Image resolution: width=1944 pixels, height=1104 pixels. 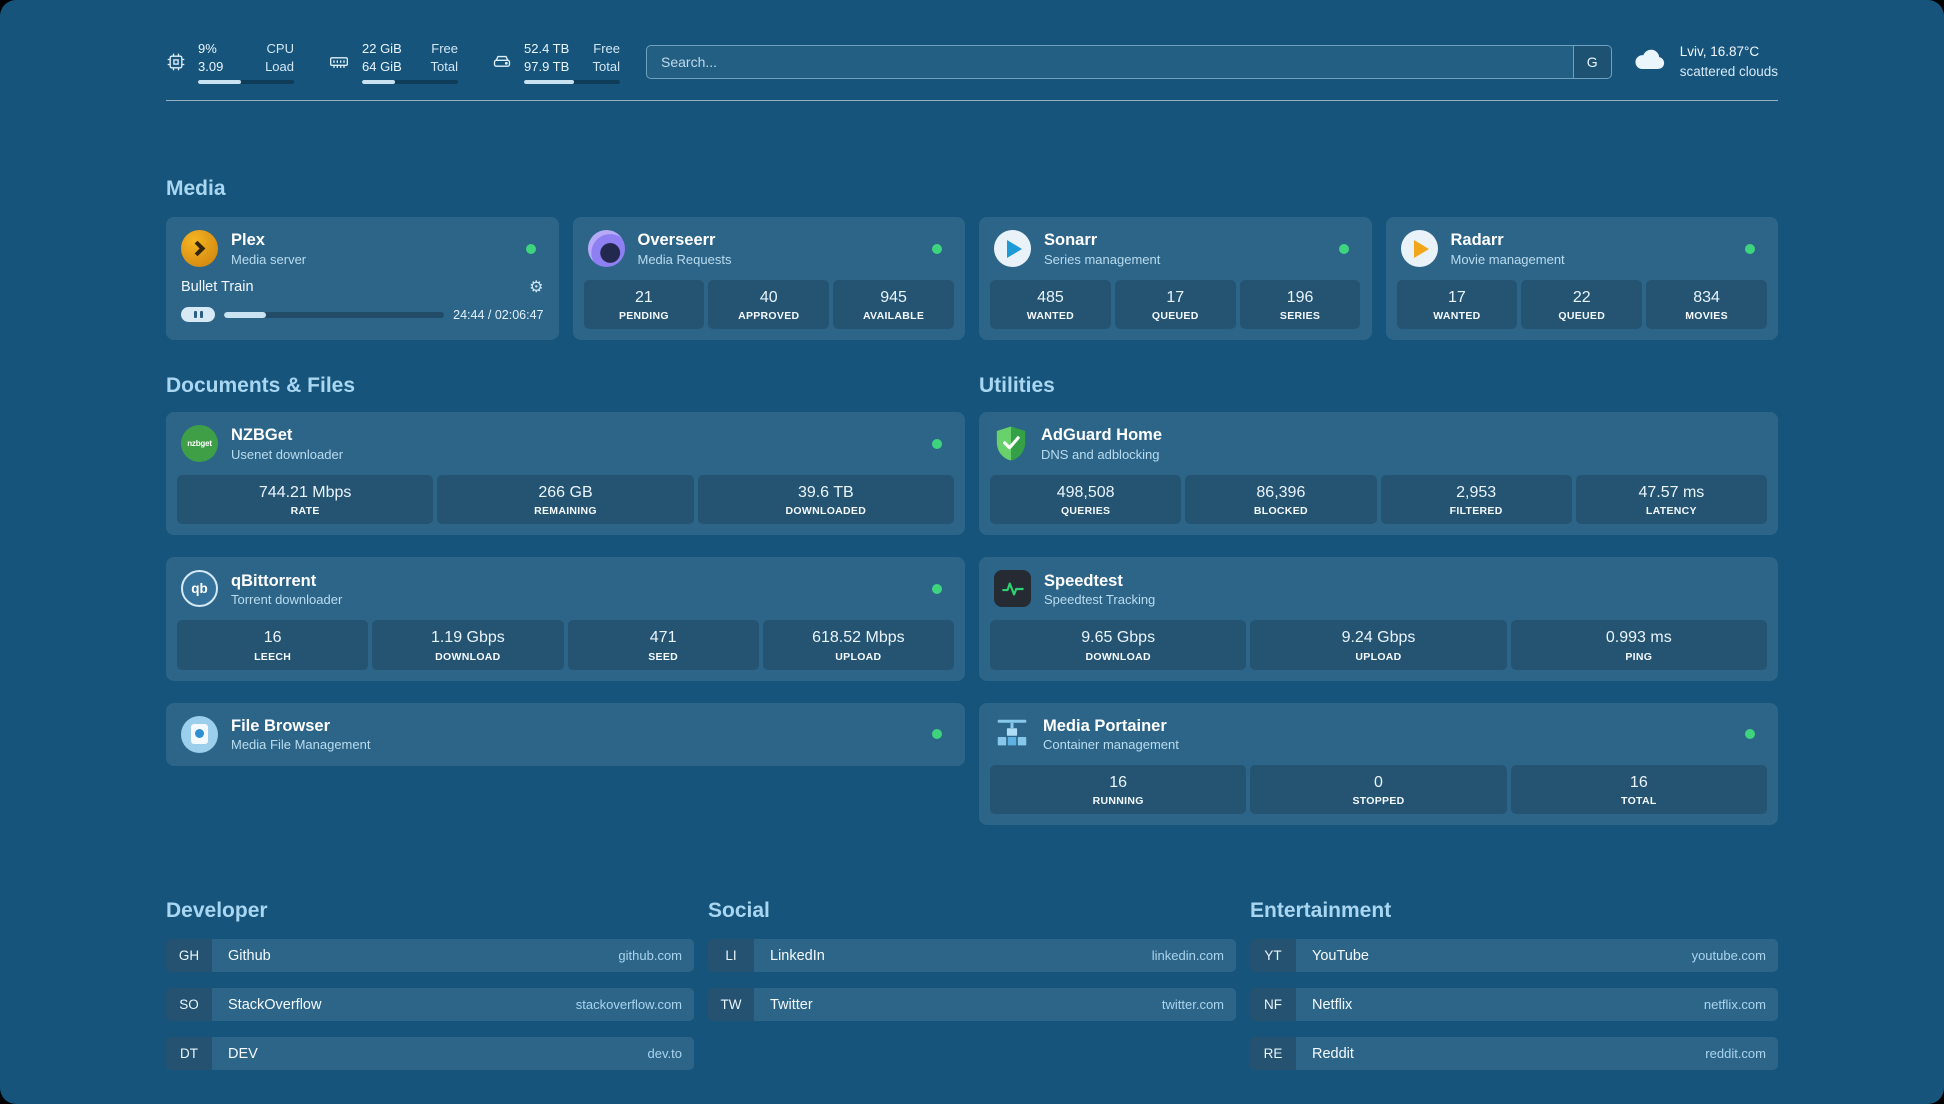 I want to click on playback-progress-track, so click(x=334, y=314).